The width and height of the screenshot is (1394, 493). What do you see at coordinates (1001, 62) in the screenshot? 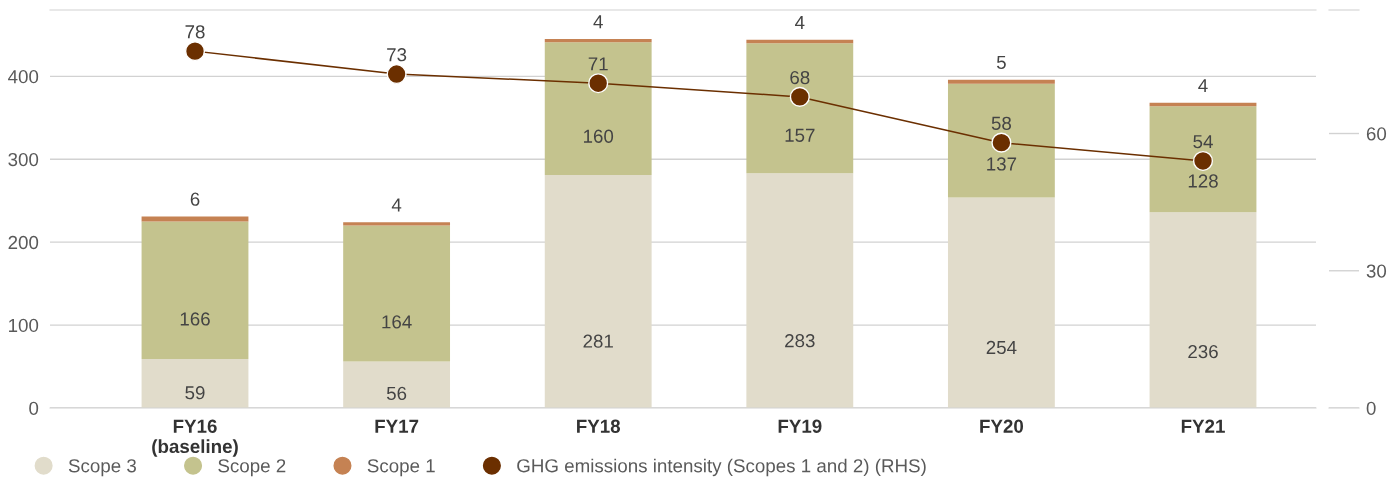
I see `data-label: 5` at bounding box center [1001, 62].